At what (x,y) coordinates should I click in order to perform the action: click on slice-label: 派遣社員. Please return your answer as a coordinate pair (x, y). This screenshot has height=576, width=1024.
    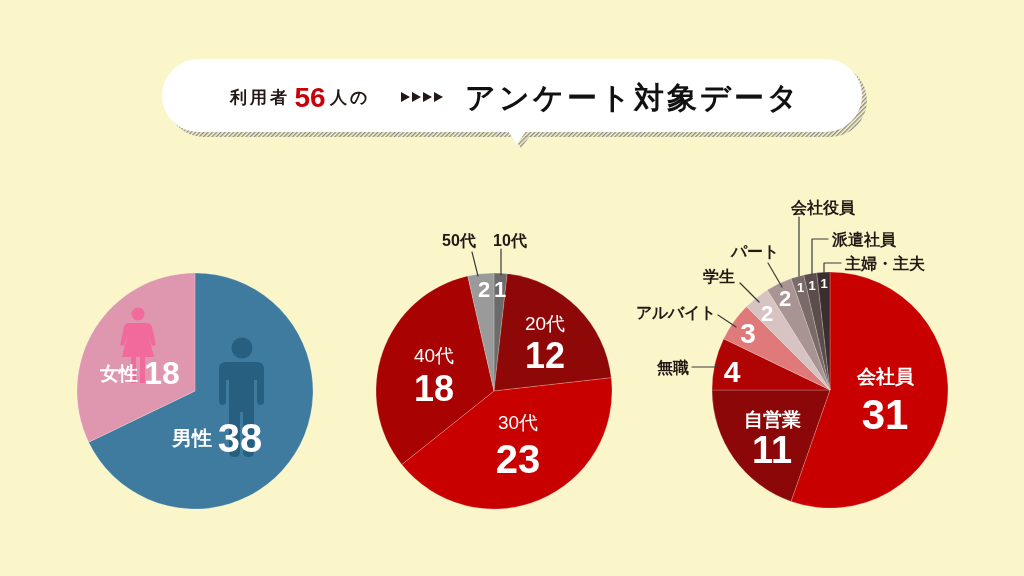
    Looking at the image, I should click on (864, 239).